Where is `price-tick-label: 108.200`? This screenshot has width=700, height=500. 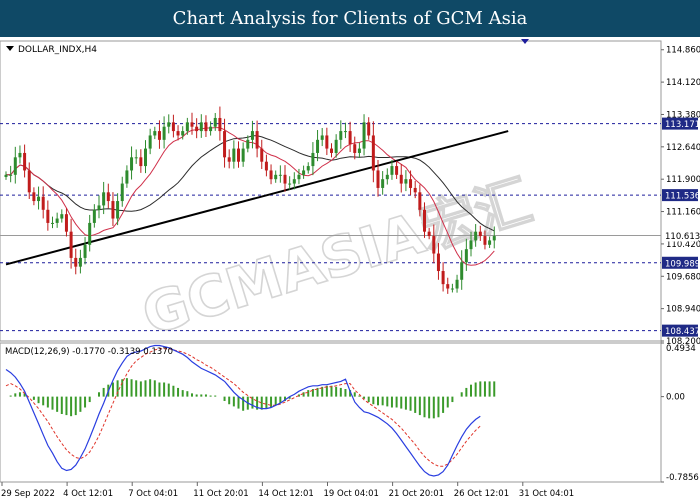 price-tick-label: 108.200 is located at coordinates (683, 342).